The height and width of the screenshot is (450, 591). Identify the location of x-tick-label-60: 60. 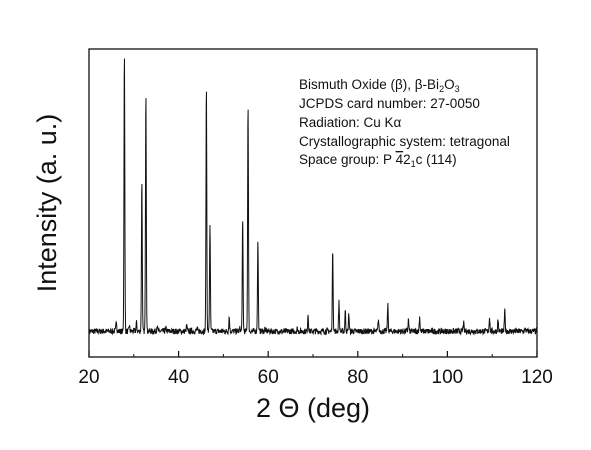
(268, 377).